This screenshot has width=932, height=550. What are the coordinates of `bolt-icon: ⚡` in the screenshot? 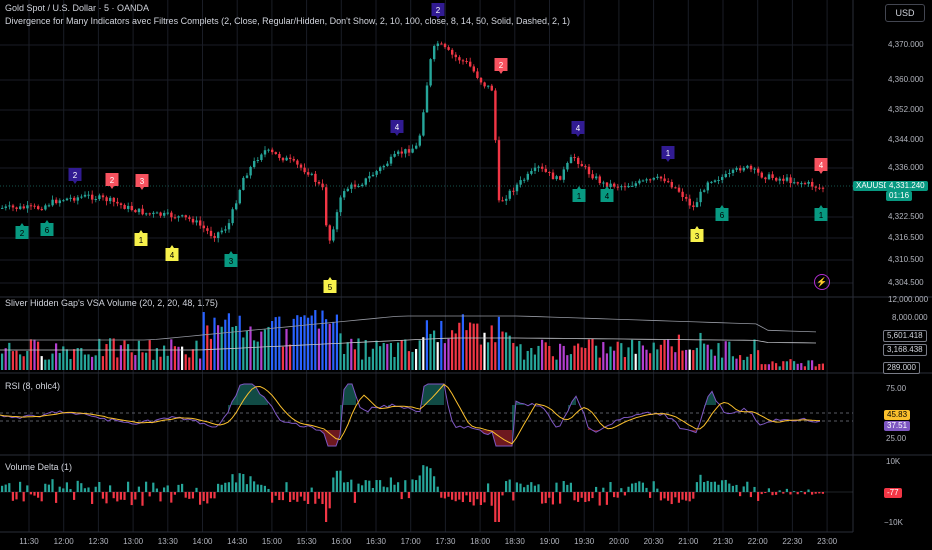 It's located at (822, 282).